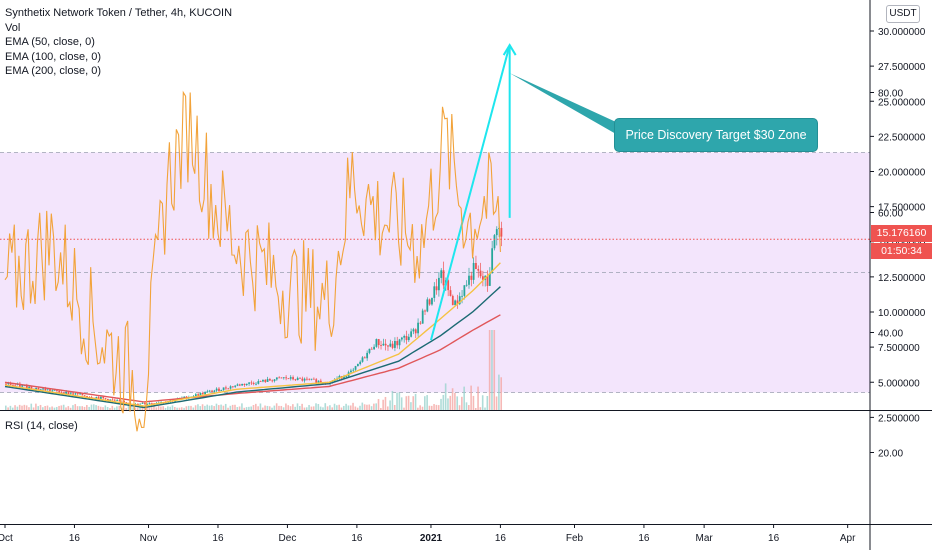  Describe the element at coordinates (899, 418) in the screenshot. I see `price-tick-label: 2.500000` at that location.